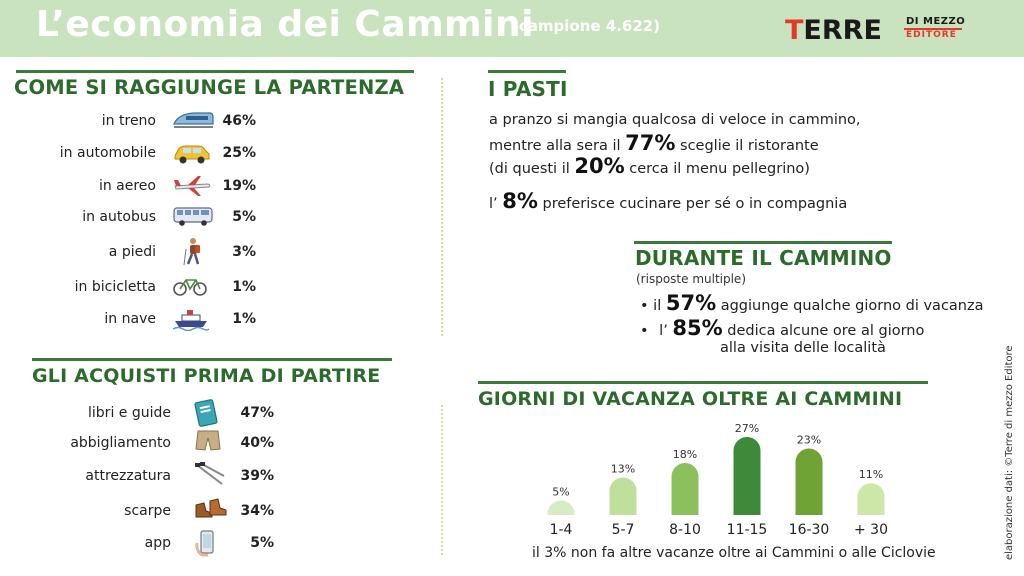 The height and width of the screenshot is (576, 1024). What do you see at coordinates (852, 306) in the screenshot?
I see `during-bullet-1-b: aggiunge qualche giorno di vacanza` at bounding box center [852, 306].